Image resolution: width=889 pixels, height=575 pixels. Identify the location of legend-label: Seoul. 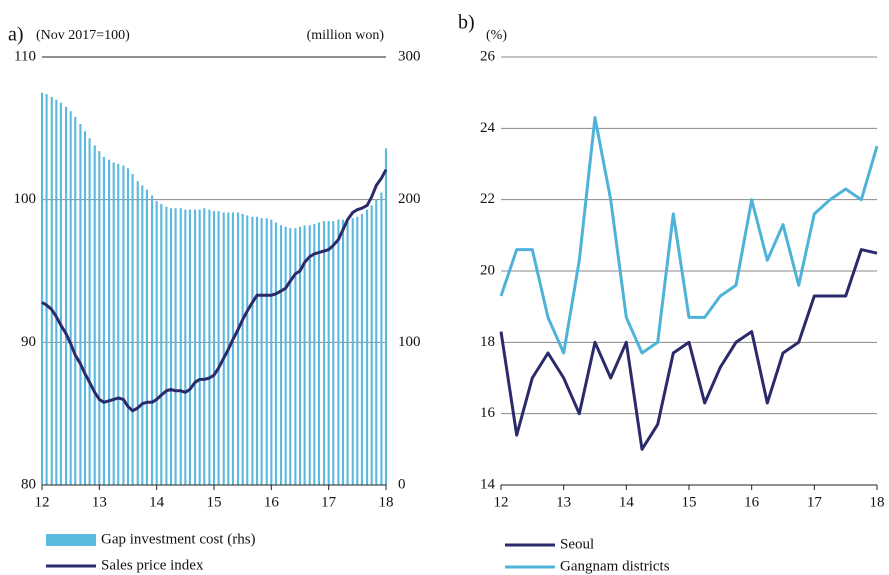
(577, 544).